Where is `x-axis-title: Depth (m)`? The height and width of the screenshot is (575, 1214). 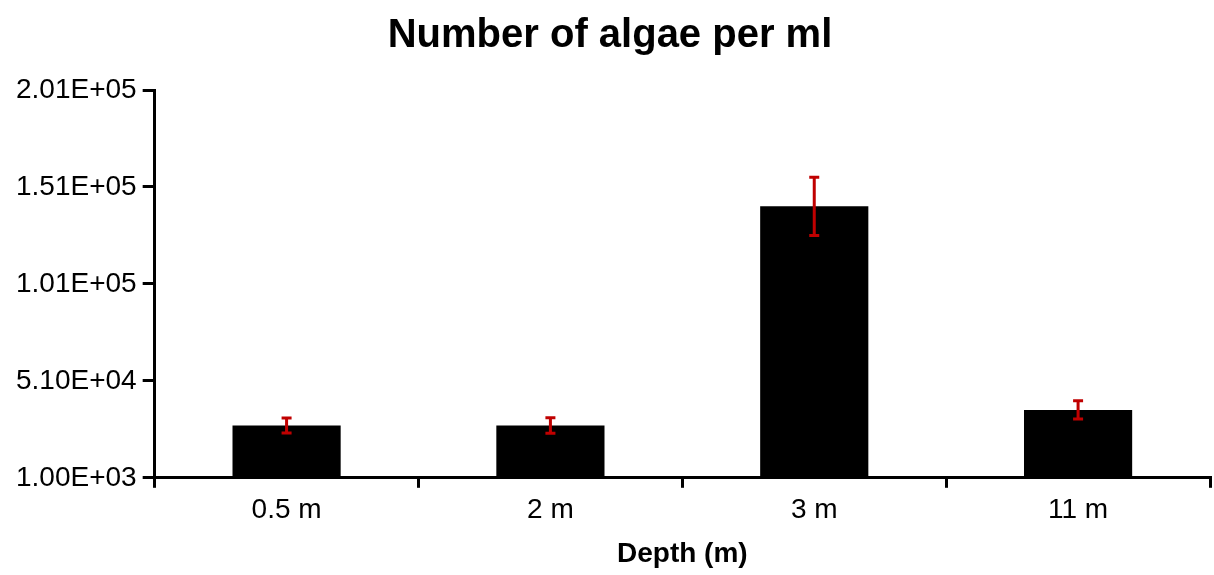
x-axis-title: Depth (m) is located at coordinates (682, 552).